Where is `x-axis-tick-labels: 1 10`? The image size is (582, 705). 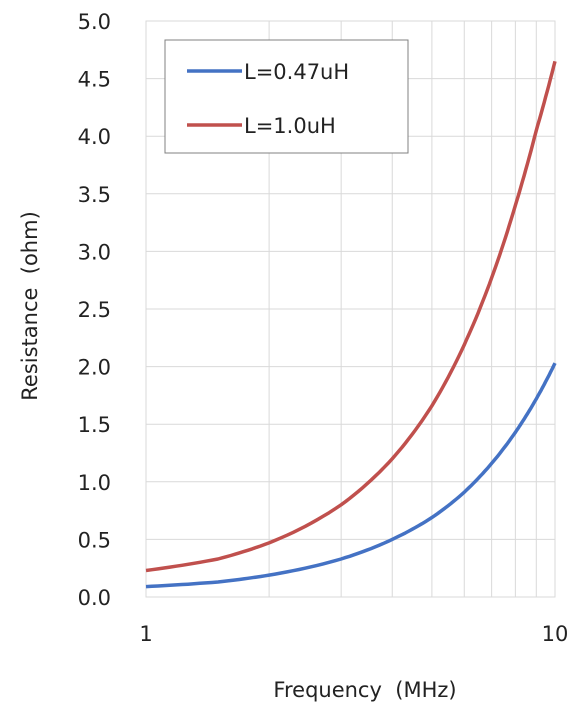 x-axis-tick-labels: 1 10 is located at coordinates (353, 634).